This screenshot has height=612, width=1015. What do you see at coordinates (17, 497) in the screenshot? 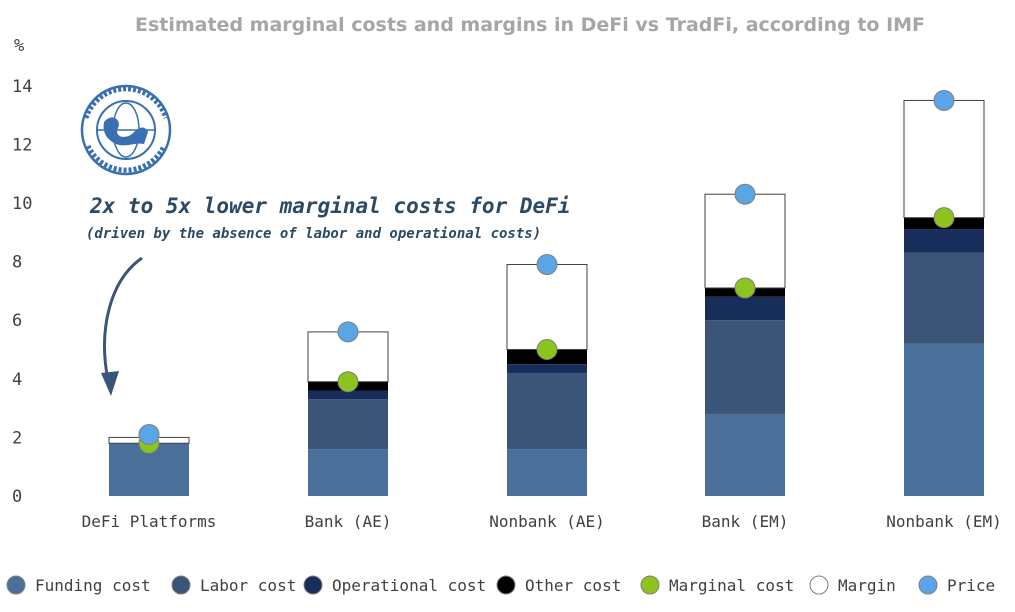
I see `y-tick-label: 0` at bounding box center [17, 497].